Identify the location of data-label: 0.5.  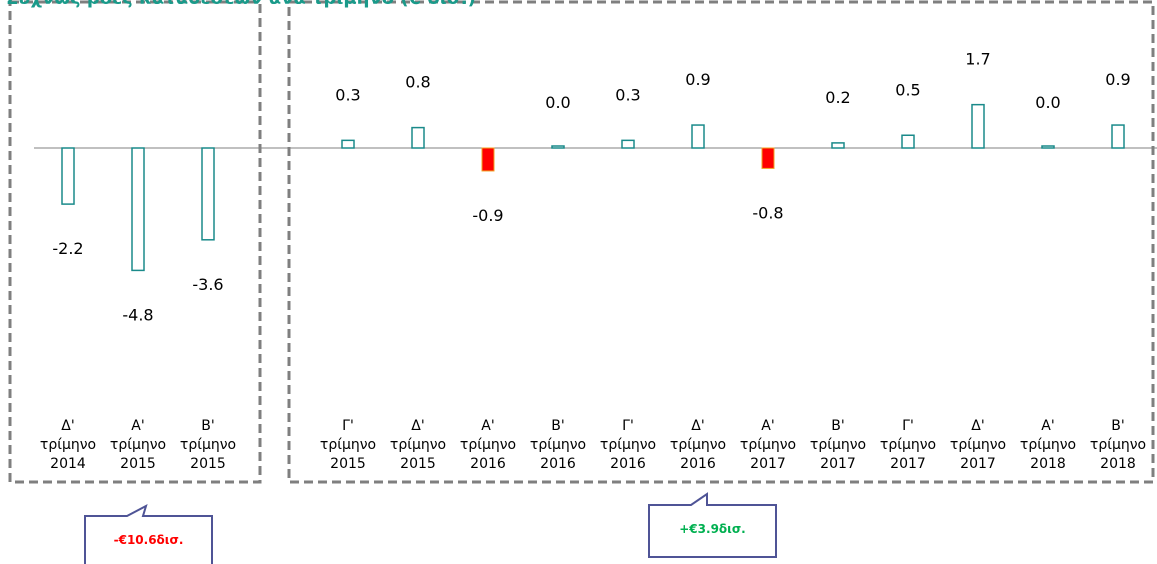
(907, 89).